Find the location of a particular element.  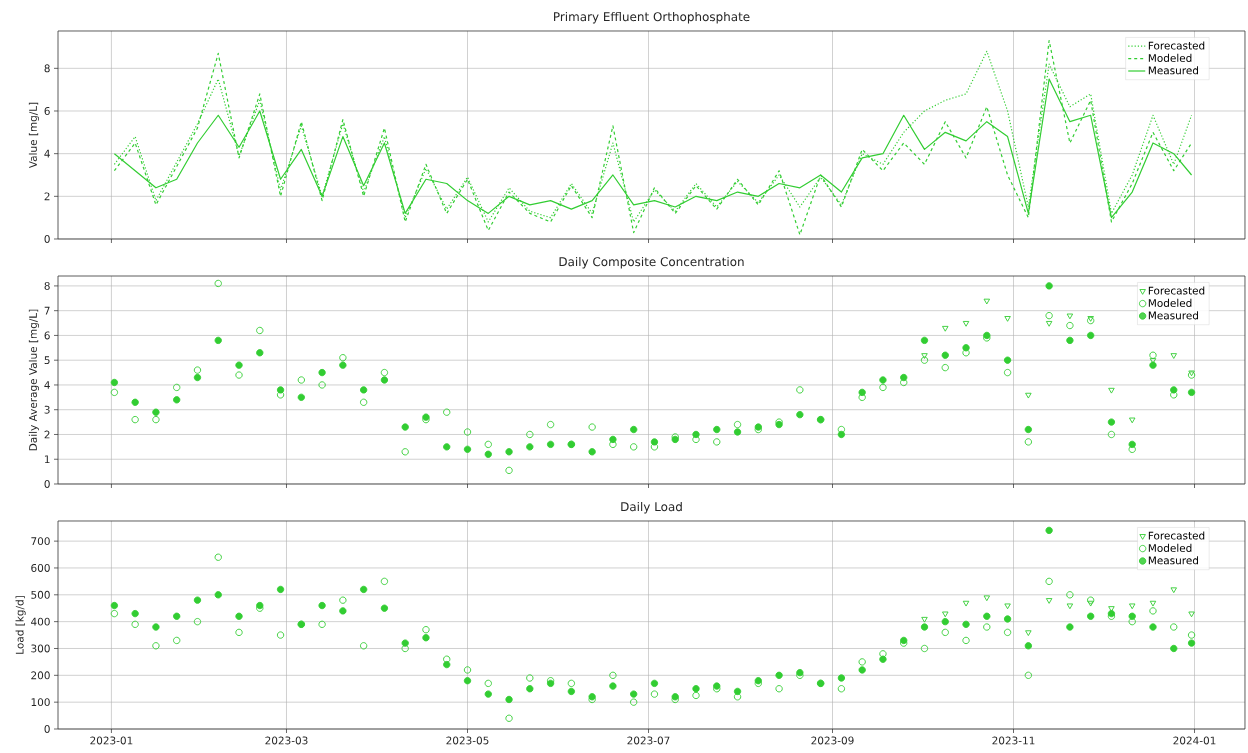

x-tick-label: 2023-01 is located at coordinates (111, 740).